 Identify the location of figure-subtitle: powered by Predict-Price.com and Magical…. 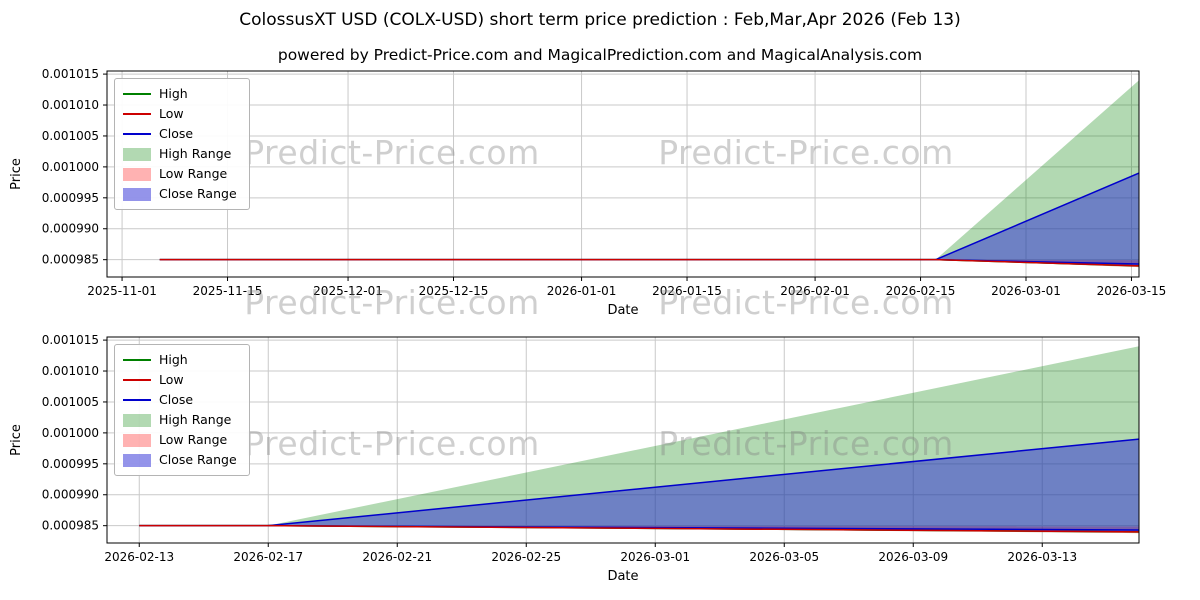
(600, 55).